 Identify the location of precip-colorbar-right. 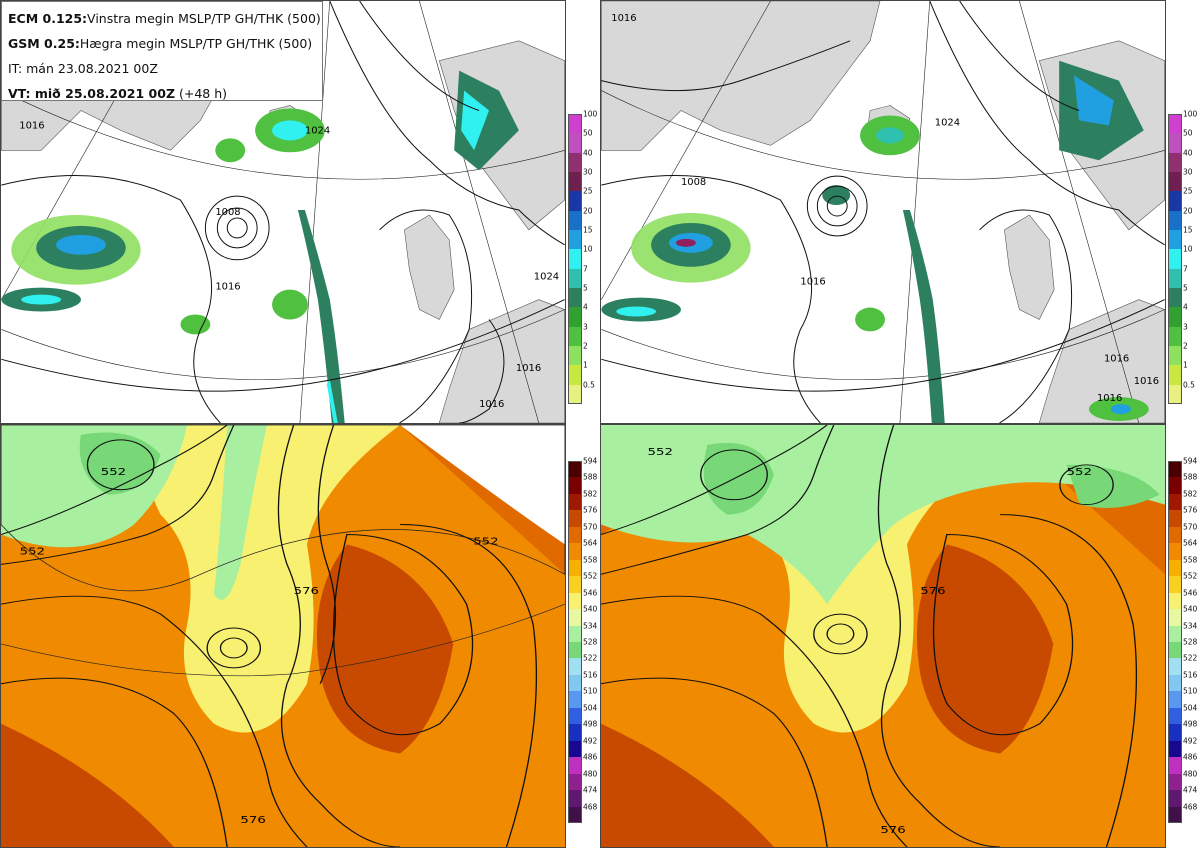
(1175, 259).